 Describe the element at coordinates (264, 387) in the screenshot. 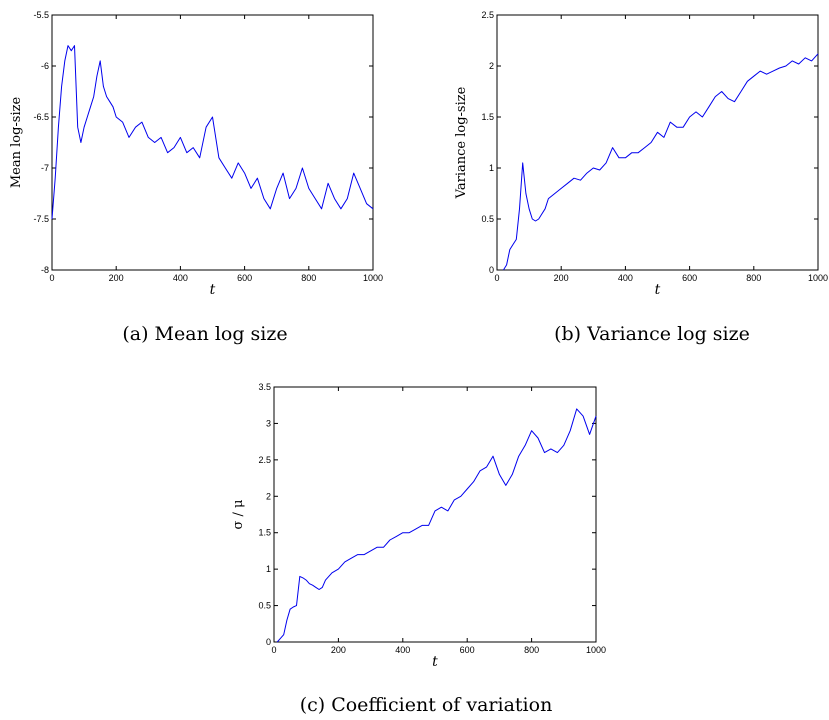

I see `y-tick-label: 3.5` at that location.